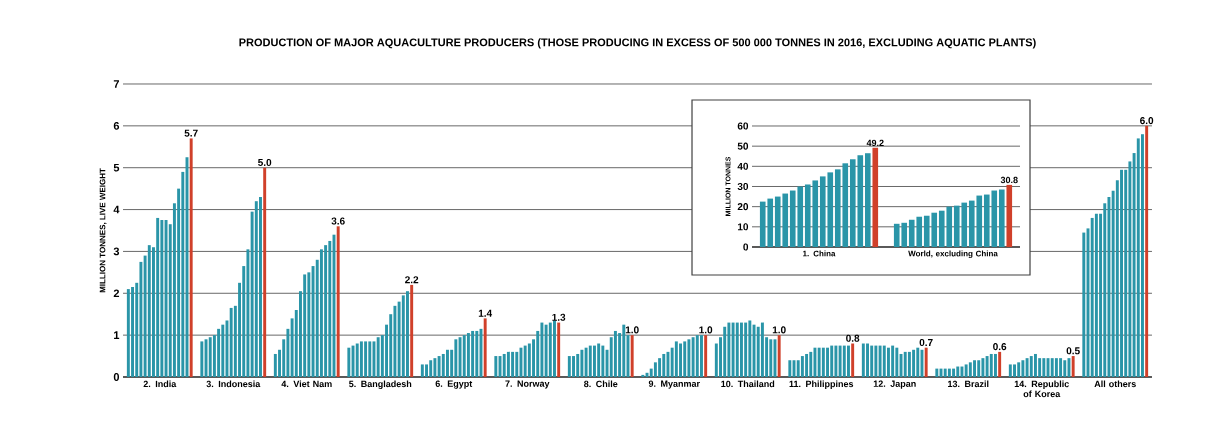  Describe the element at coordinates (674, 384) in the screenshot. I see `x-tick-label: 9. Myanmar` at that location.